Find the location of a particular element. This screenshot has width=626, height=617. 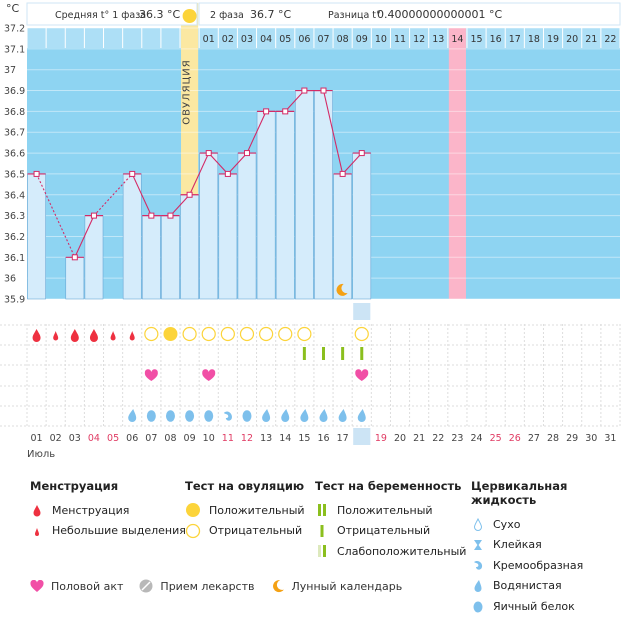

legend-item: Слабоположительный is located at coordinates (390, 551).